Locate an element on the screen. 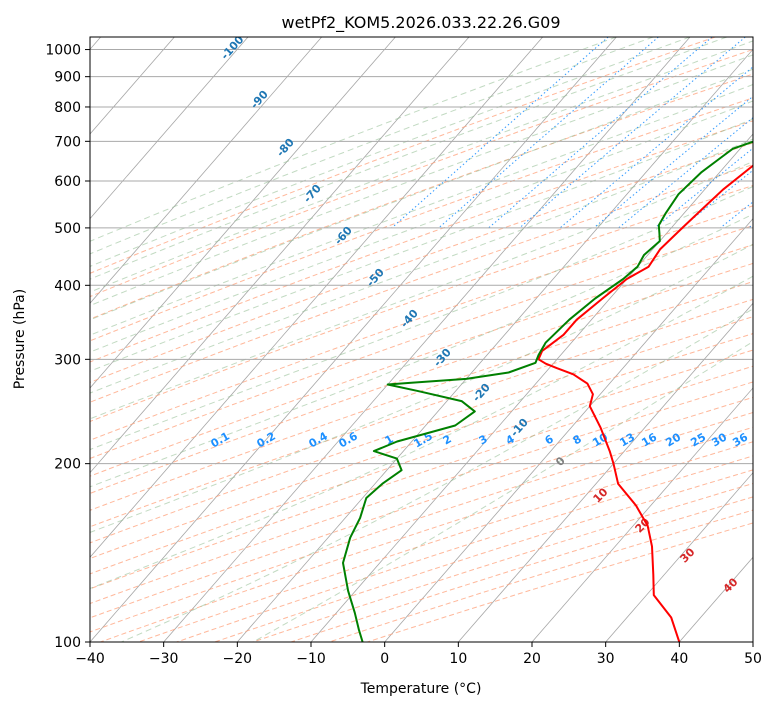  mixing-ratio-label: 25 is located at coordinates (698, 440).